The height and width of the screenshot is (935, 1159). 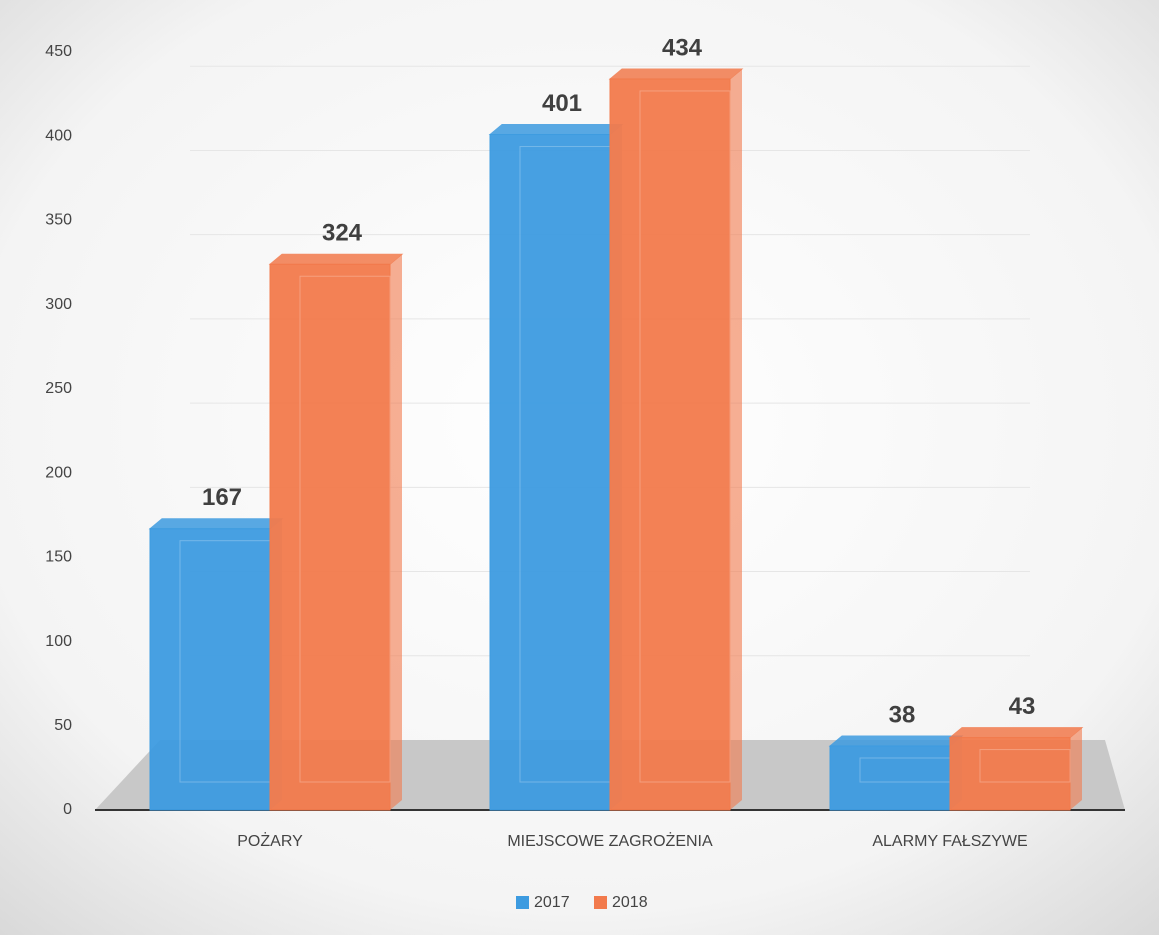 I want to click on legend-label: 2017, so click(x=552, y=902).